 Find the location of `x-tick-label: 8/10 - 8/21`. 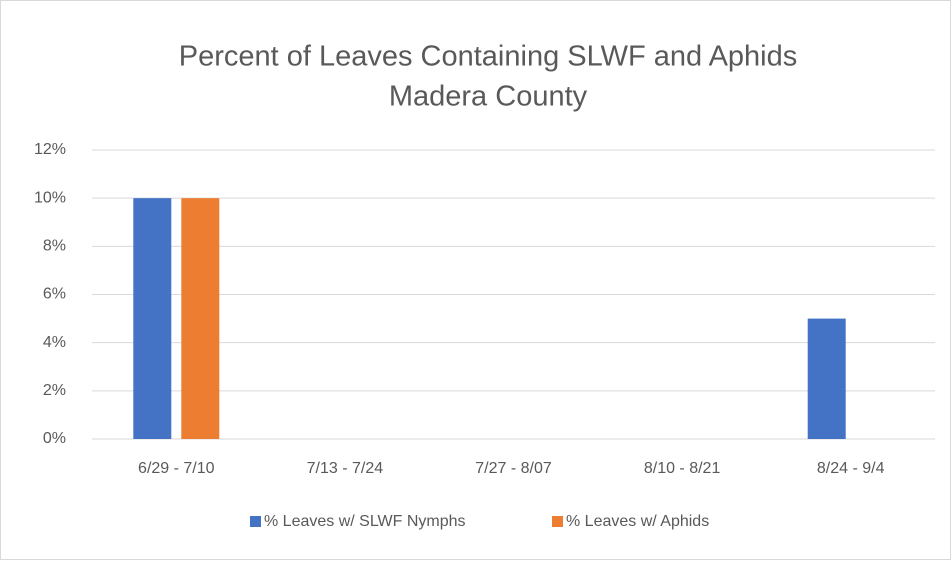

x-tick-label: 8/10 - 8/21 is located at coordinates (682, 468).